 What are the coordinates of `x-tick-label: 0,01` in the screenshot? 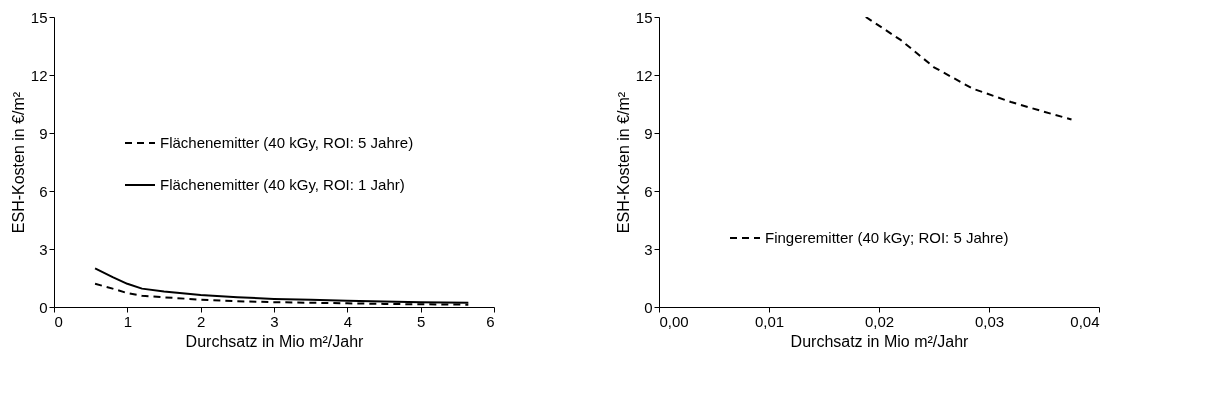 It's located at (769, 321).